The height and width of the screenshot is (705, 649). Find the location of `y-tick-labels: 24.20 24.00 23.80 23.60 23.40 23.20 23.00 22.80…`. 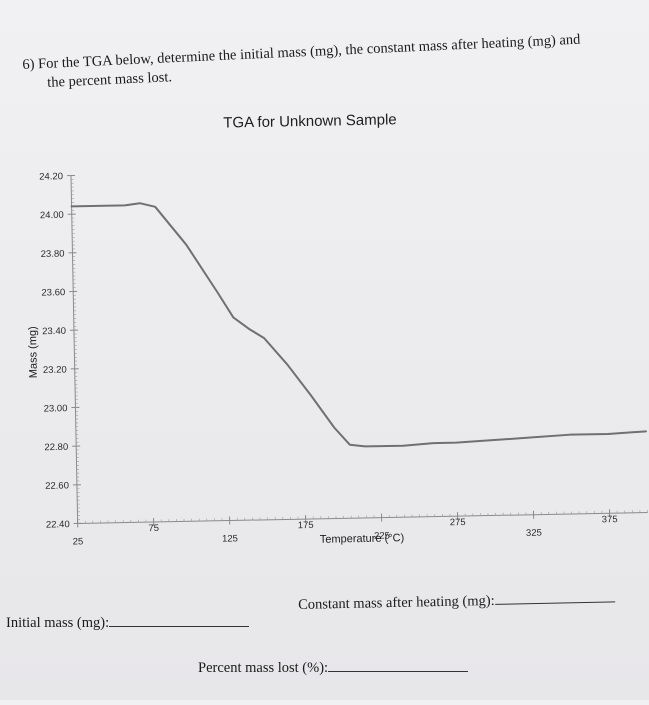

y-tick-labels: 24.20 24.00 23.80 23.60 23.40 23.20 23.00 22.80… is located at coordinates (60, 351).